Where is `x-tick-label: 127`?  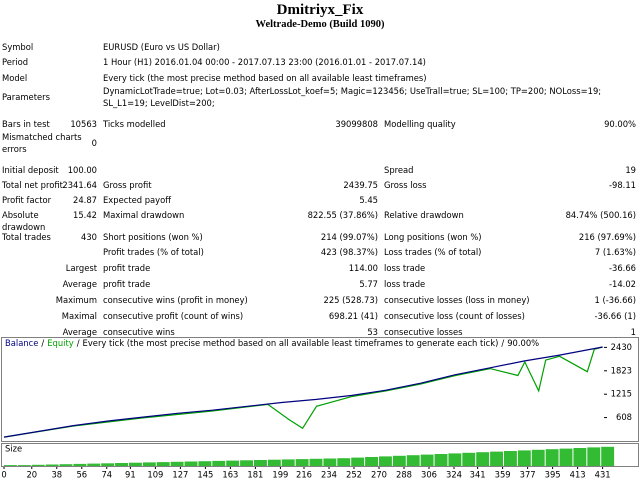
x-tick-label: 127 is located at coordinates (180, 475).